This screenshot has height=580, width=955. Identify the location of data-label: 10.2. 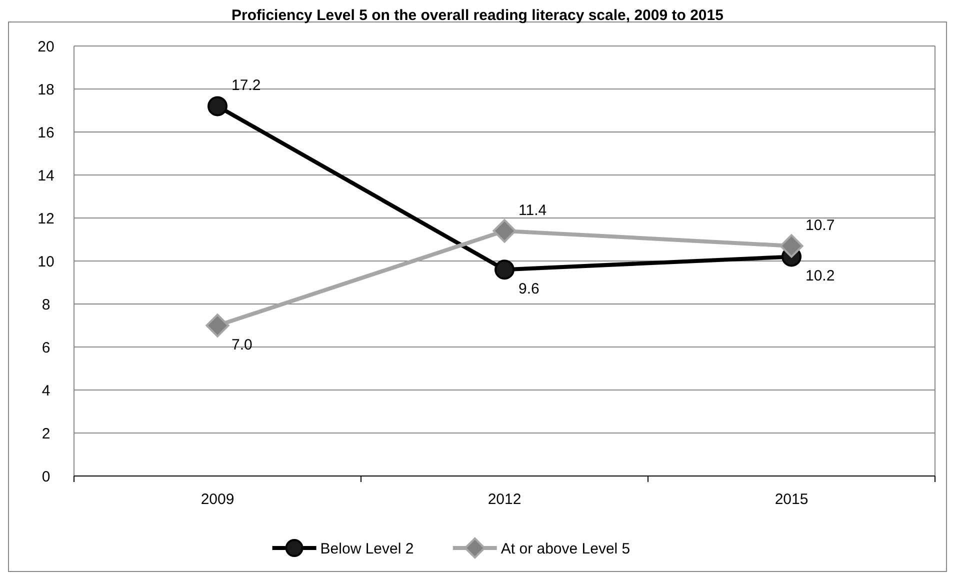
(820, 276).